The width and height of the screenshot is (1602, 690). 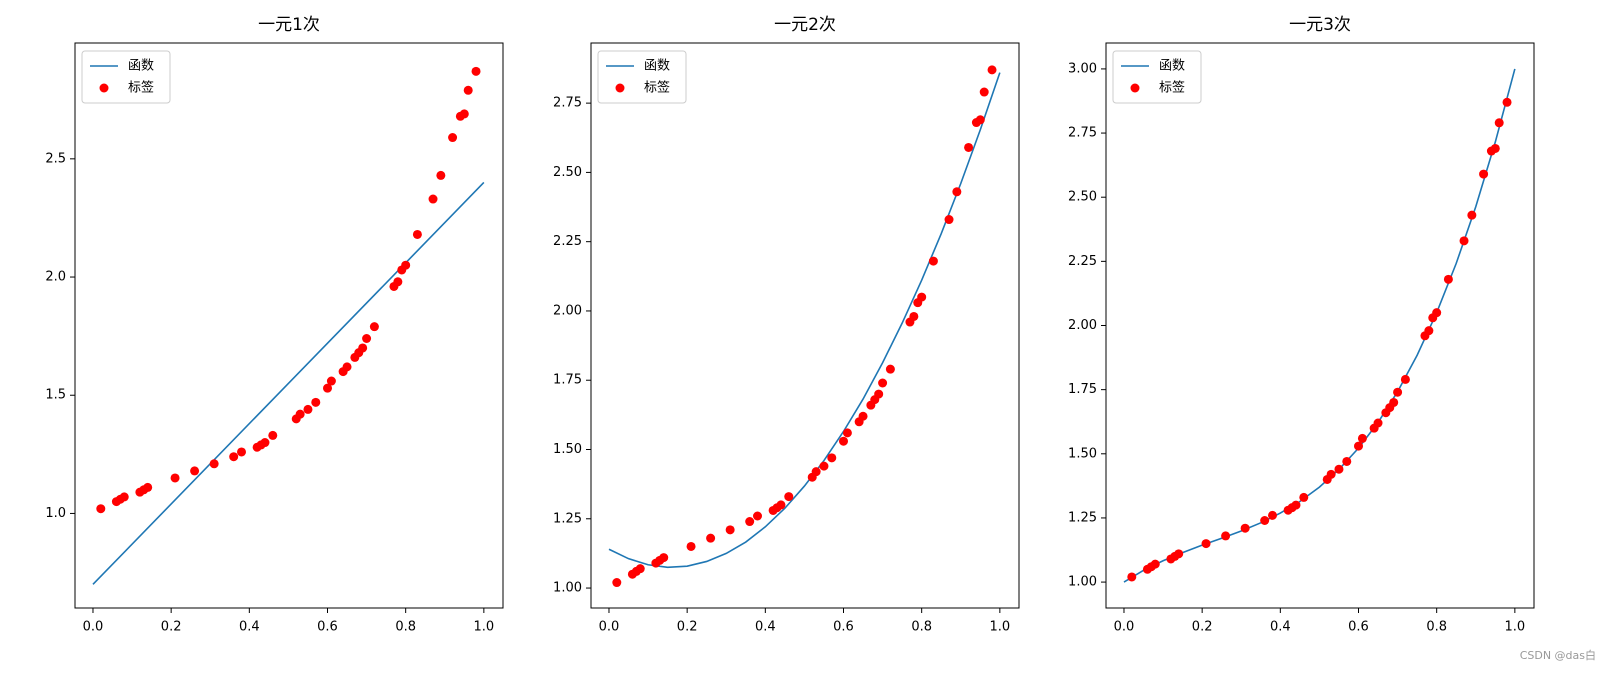 I want to click on y-tick-label: 1.25, so click(x=1082, y=517).